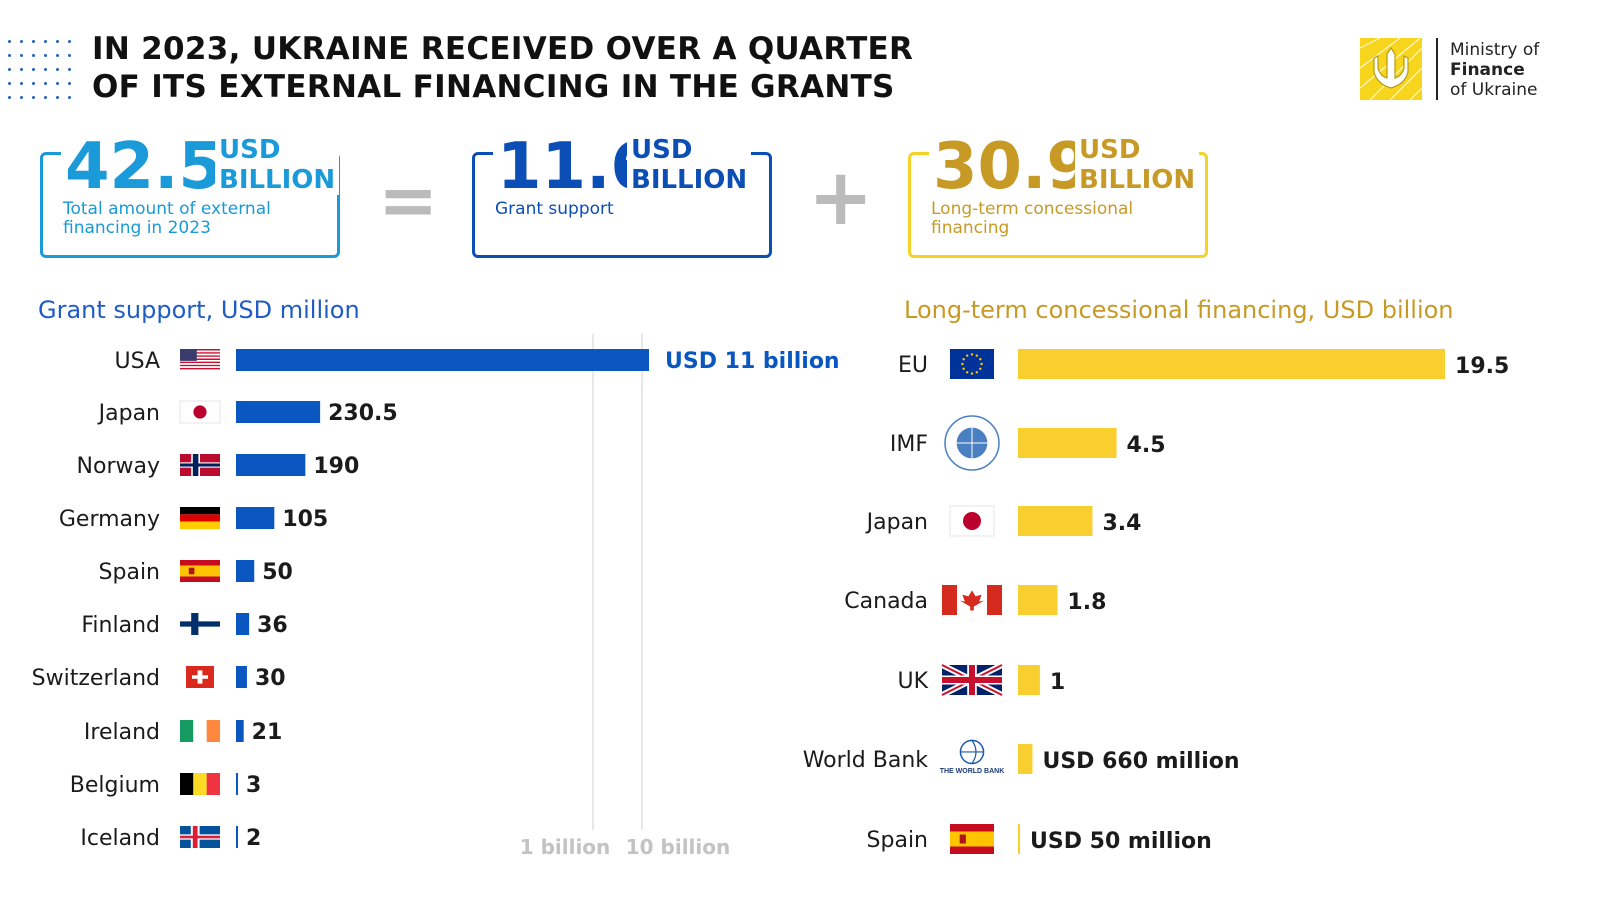  Describe the element at coordinates (1032, 218) in the screenshot. I see `loans-description: Long-term concessional financing` at that location.